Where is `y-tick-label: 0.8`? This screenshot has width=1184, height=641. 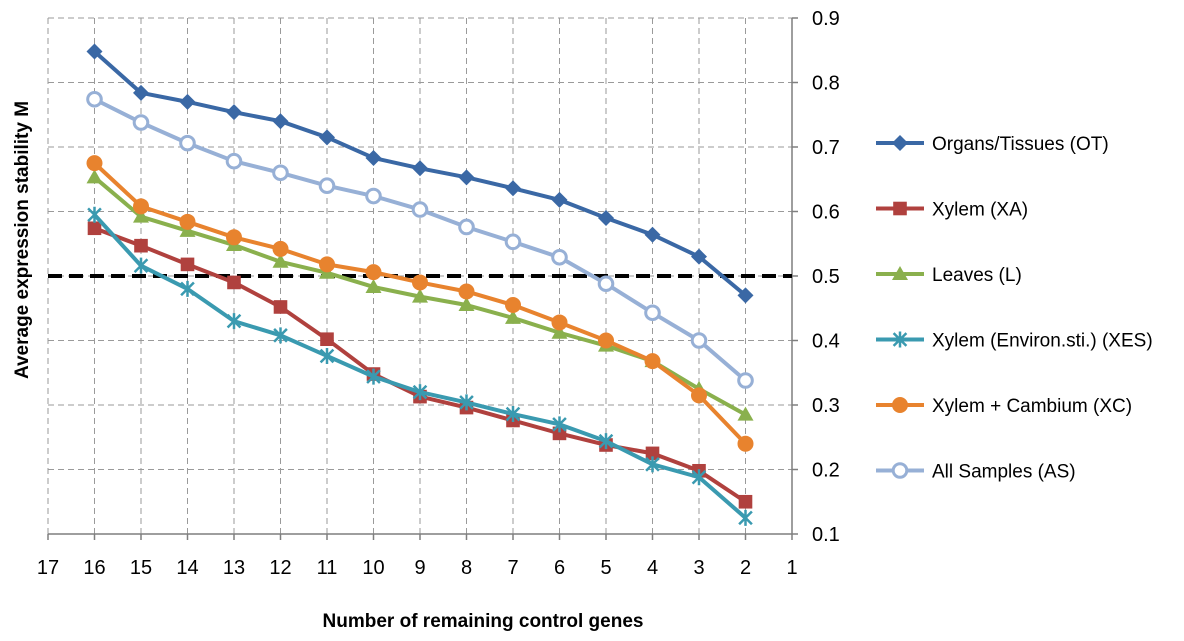 y-tick-label: 0.8 is located at coordinates (826, 84).